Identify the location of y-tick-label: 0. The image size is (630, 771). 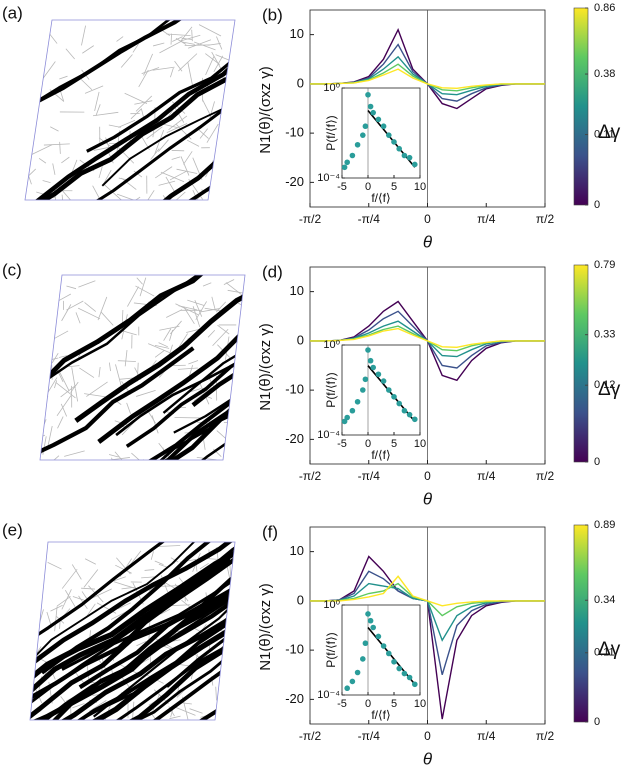
(300, 599).